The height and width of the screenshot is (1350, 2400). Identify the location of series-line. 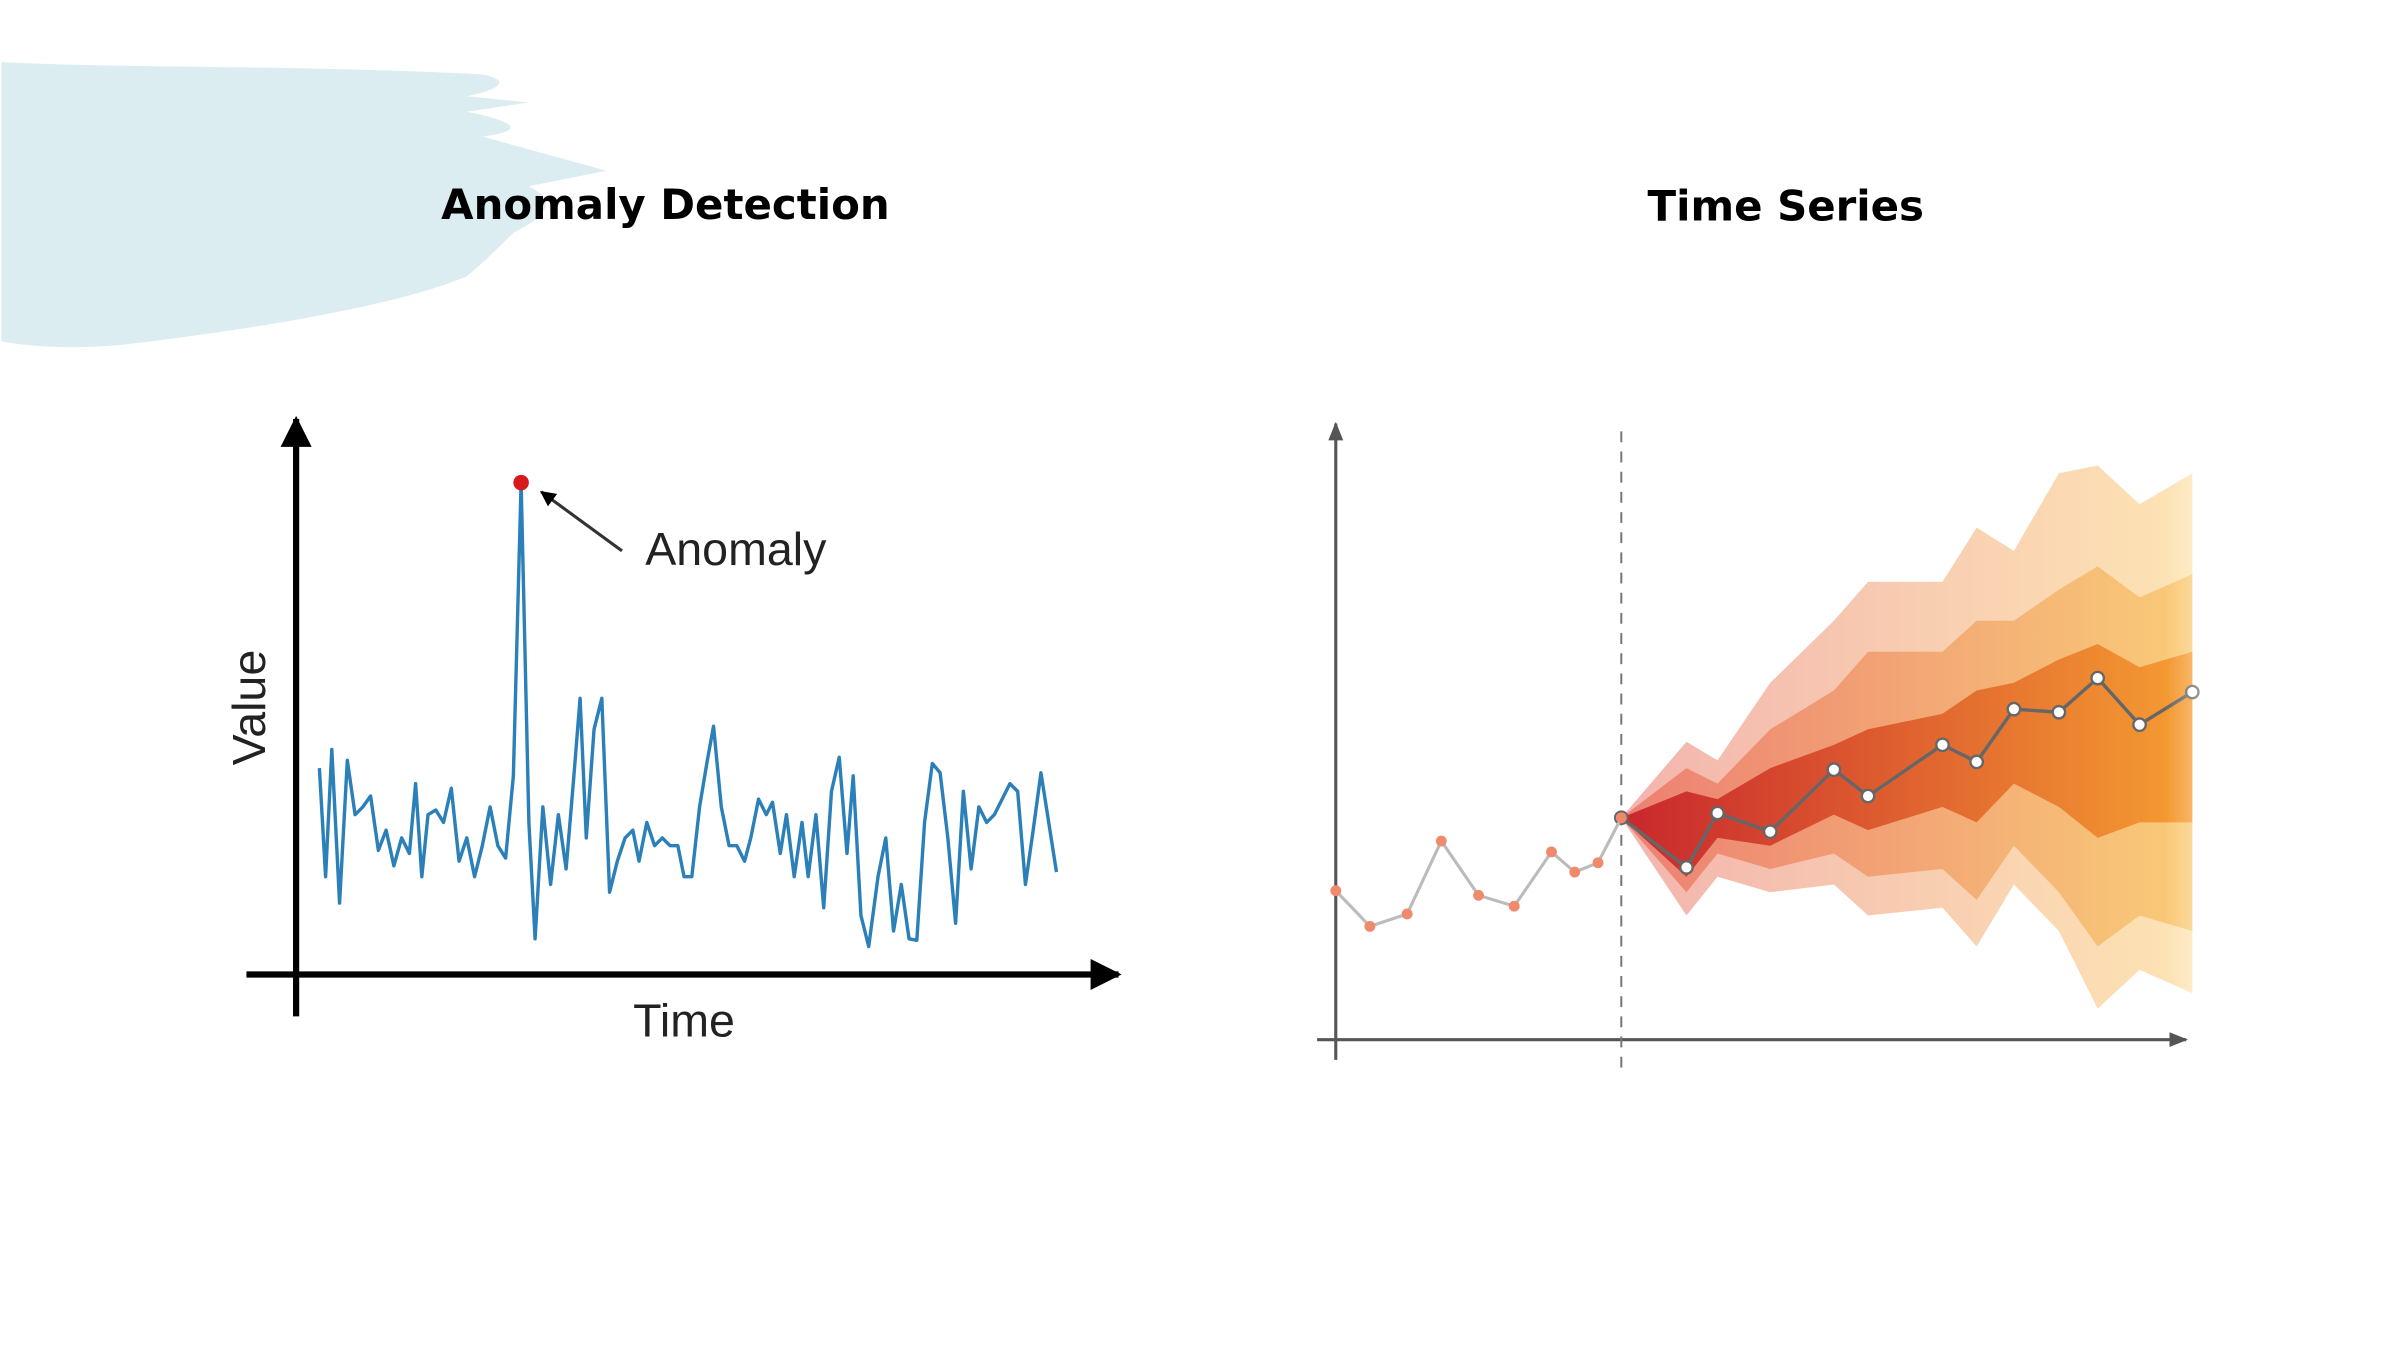
(688, 714).